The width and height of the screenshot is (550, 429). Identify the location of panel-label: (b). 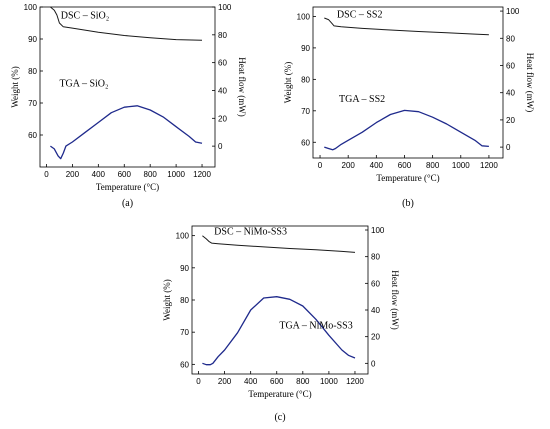
(408, 203).